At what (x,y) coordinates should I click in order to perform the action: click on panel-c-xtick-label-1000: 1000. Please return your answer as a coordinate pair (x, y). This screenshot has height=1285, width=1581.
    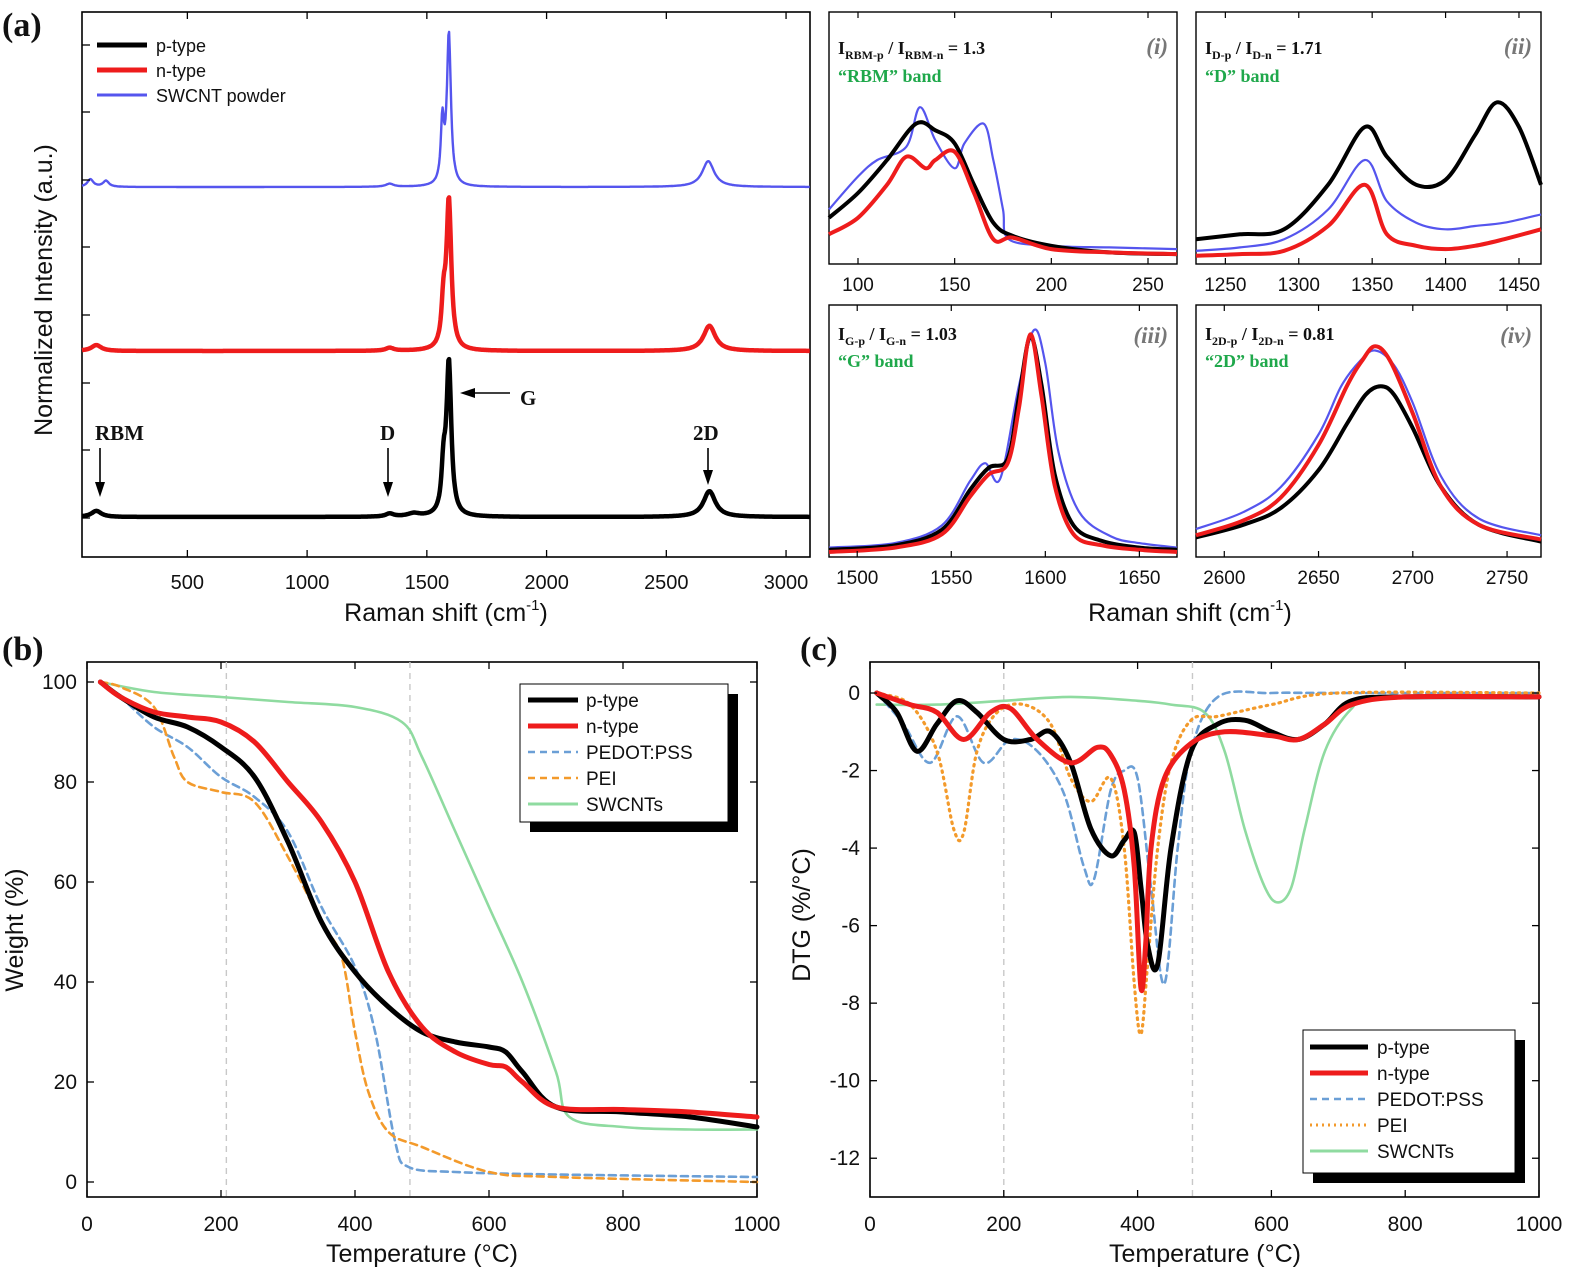
    Looking at the image, I should click on (1539, 1224).